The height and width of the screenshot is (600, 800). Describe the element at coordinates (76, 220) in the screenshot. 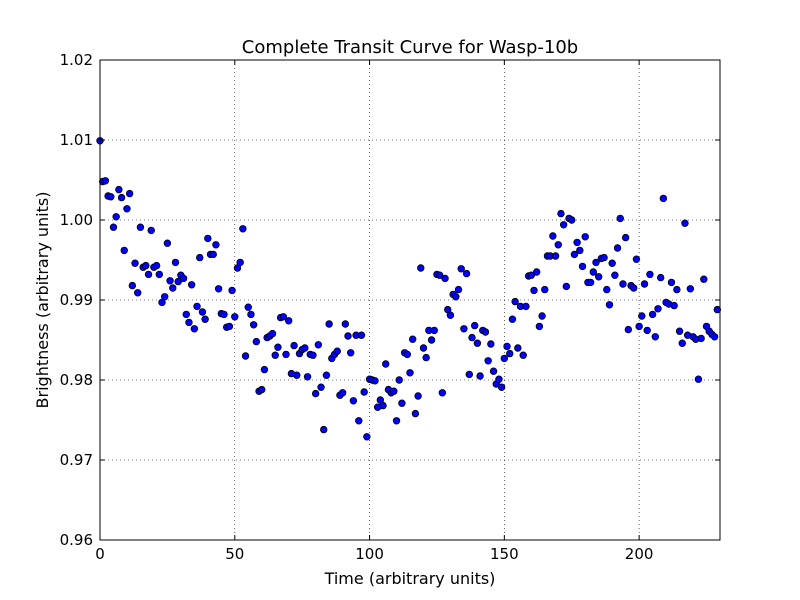

I see `y-tick-label: 1.00` at that location.